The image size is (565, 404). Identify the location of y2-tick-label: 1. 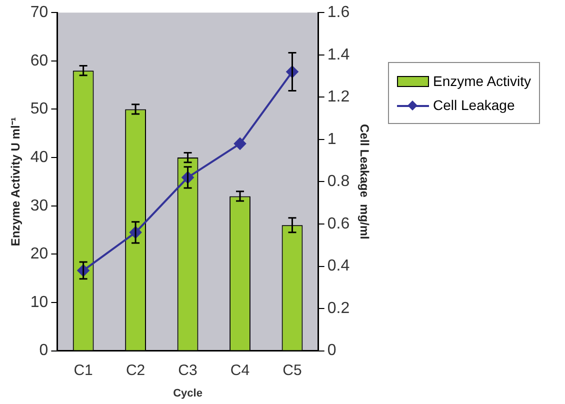
(331, 139).